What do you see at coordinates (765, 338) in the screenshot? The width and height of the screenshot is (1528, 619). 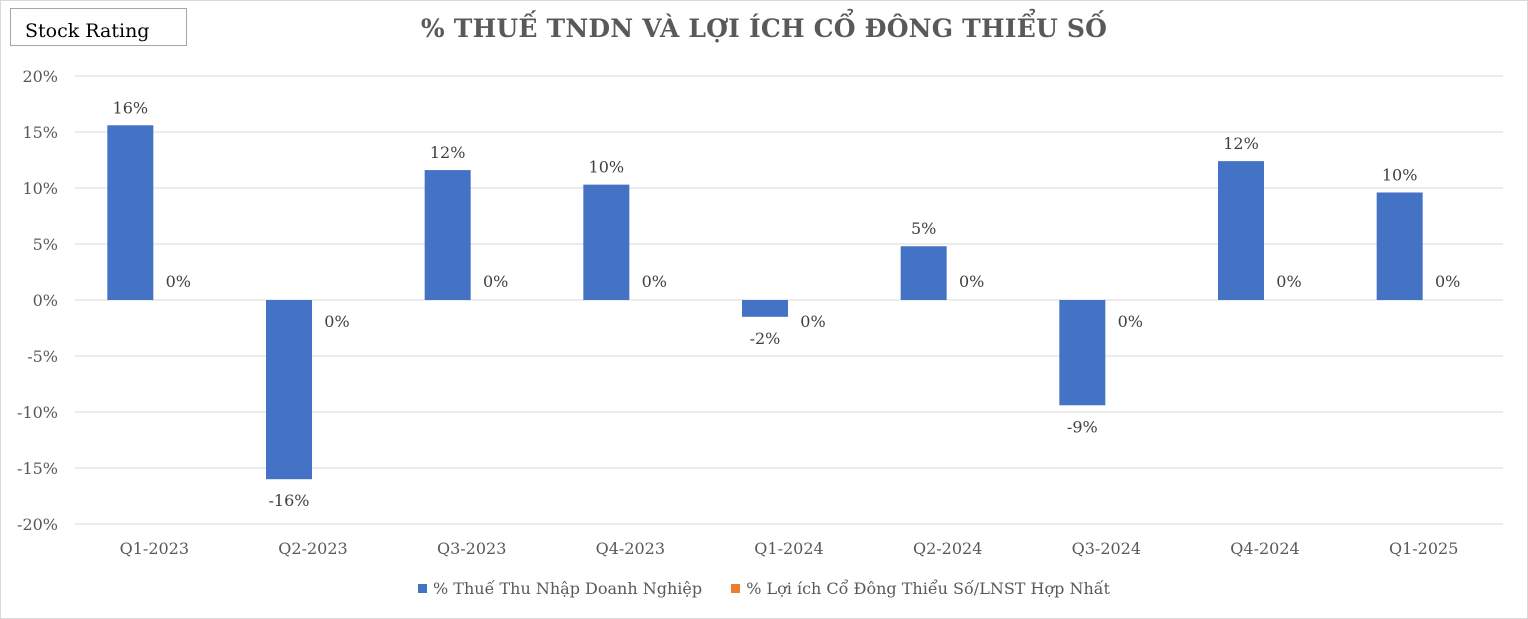 I see `data-label-series-1: -2%` at bounding box center [765, 338].